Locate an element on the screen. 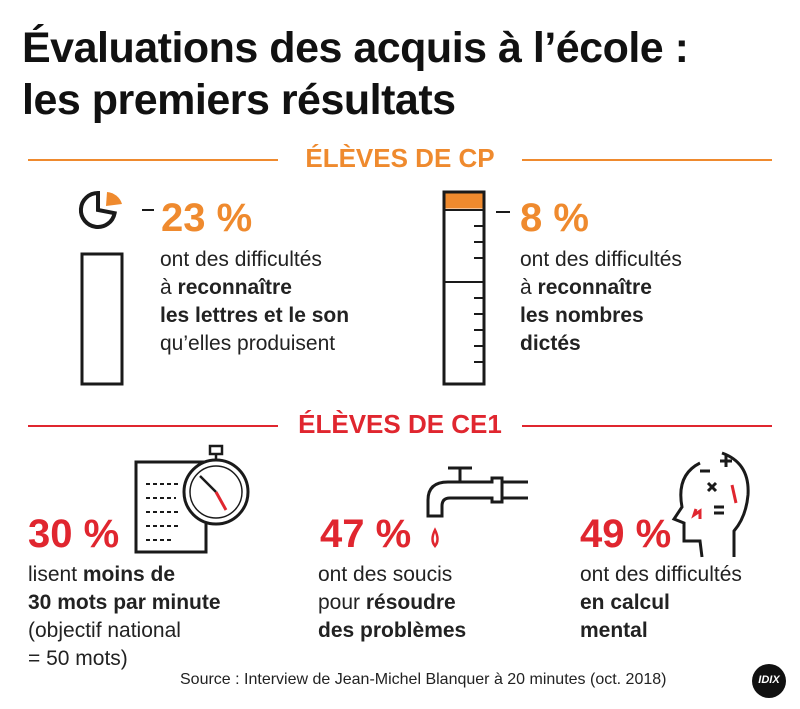 The height and width of the screenshot is (709, 800). faucet-icon is located at coordinates (477, 507).